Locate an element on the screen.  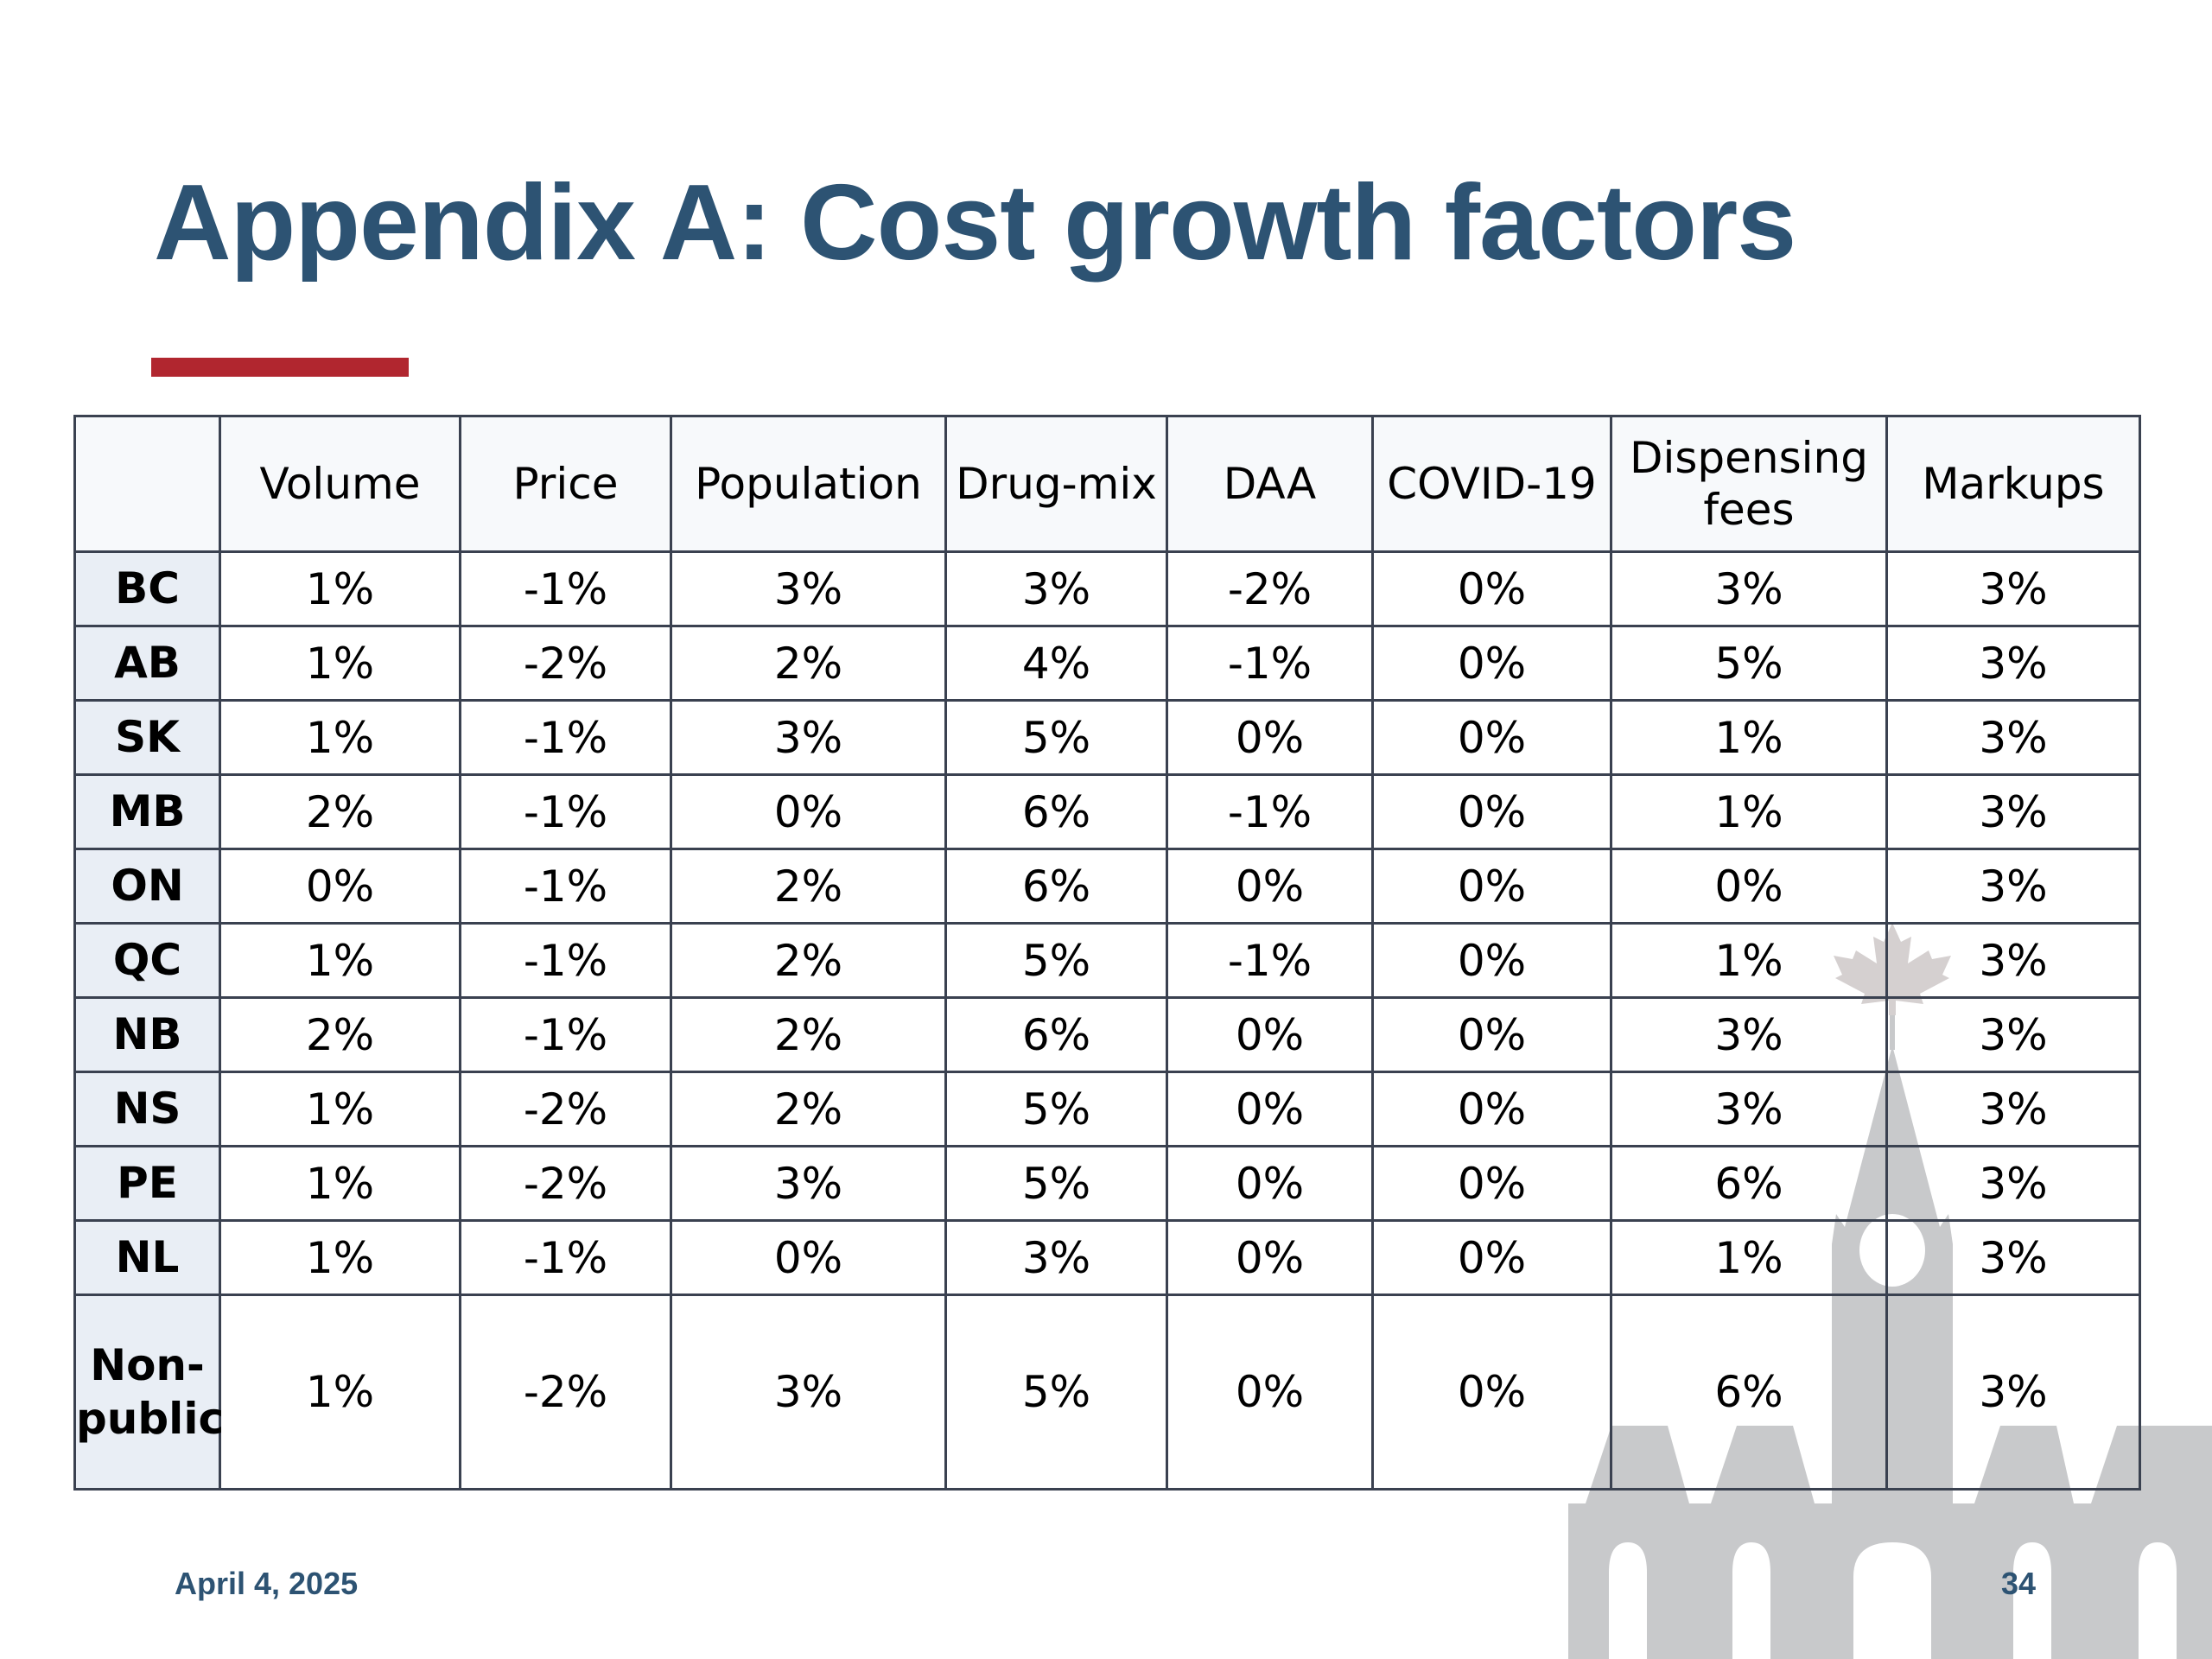
row-label: Non-public is located at coordinates (148, 1392).